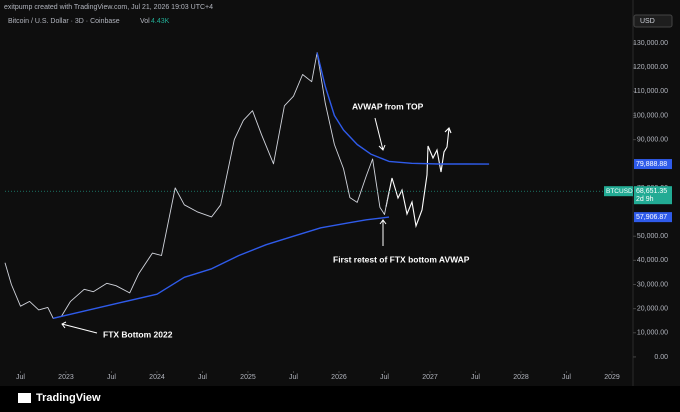 The image size is (680, 412). I want to click on y-tick-label: 100,000.00, so click(650, 115).